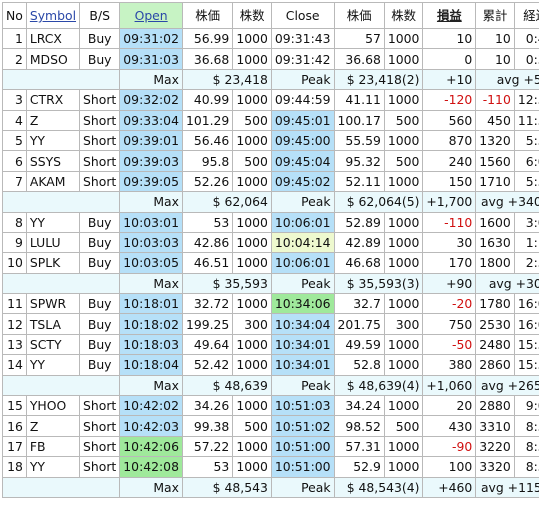 This screenshot has width=539, height=514. I want to click on pl-cell: 30, so click(449, 242).